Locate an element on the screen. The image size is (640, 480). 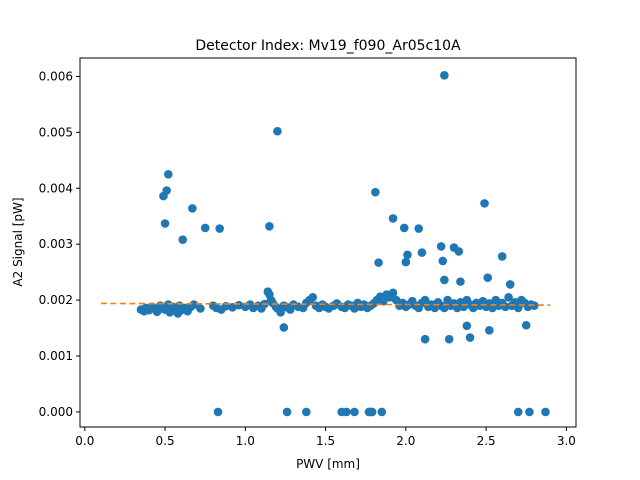
x-tick-label: 3.0 is located at coordinates (566, 441).